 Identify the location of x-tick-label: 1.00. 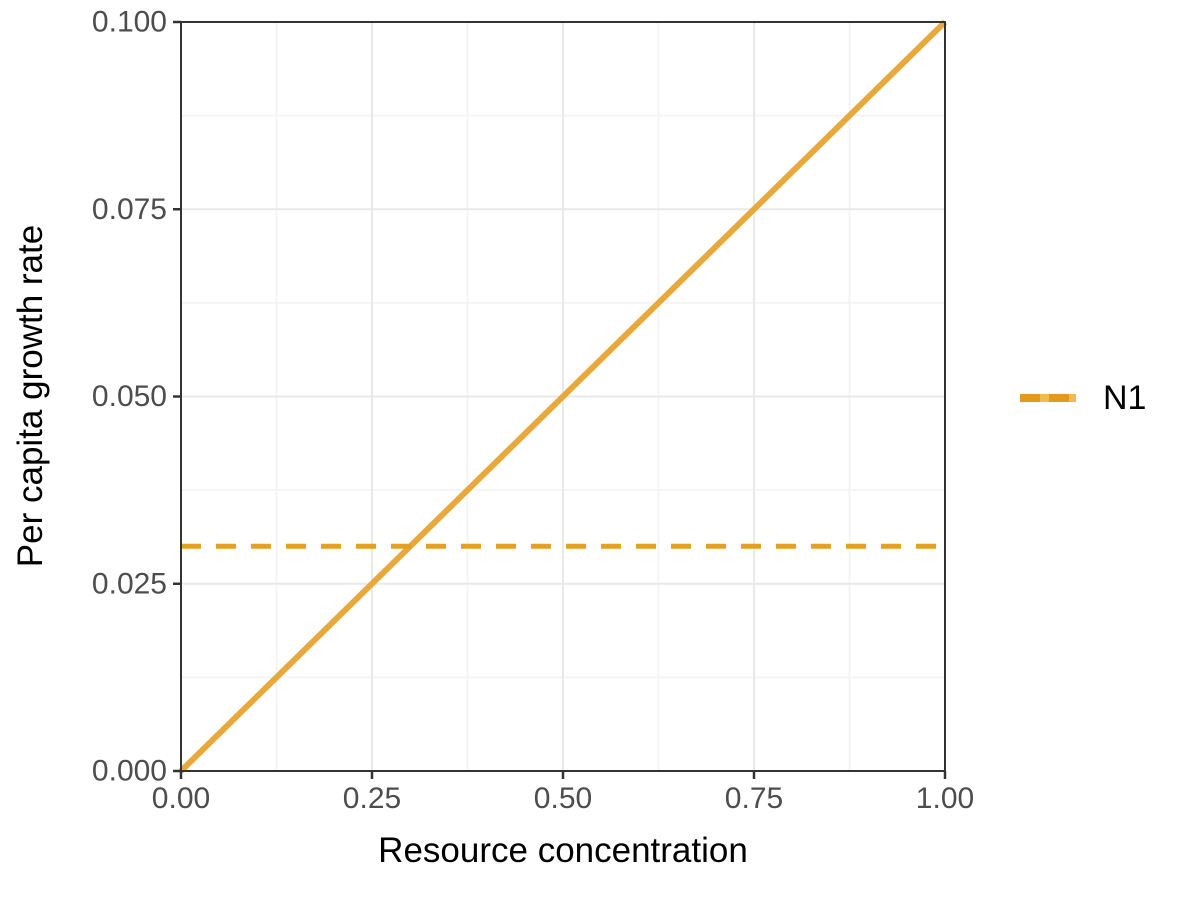
(945, 798).